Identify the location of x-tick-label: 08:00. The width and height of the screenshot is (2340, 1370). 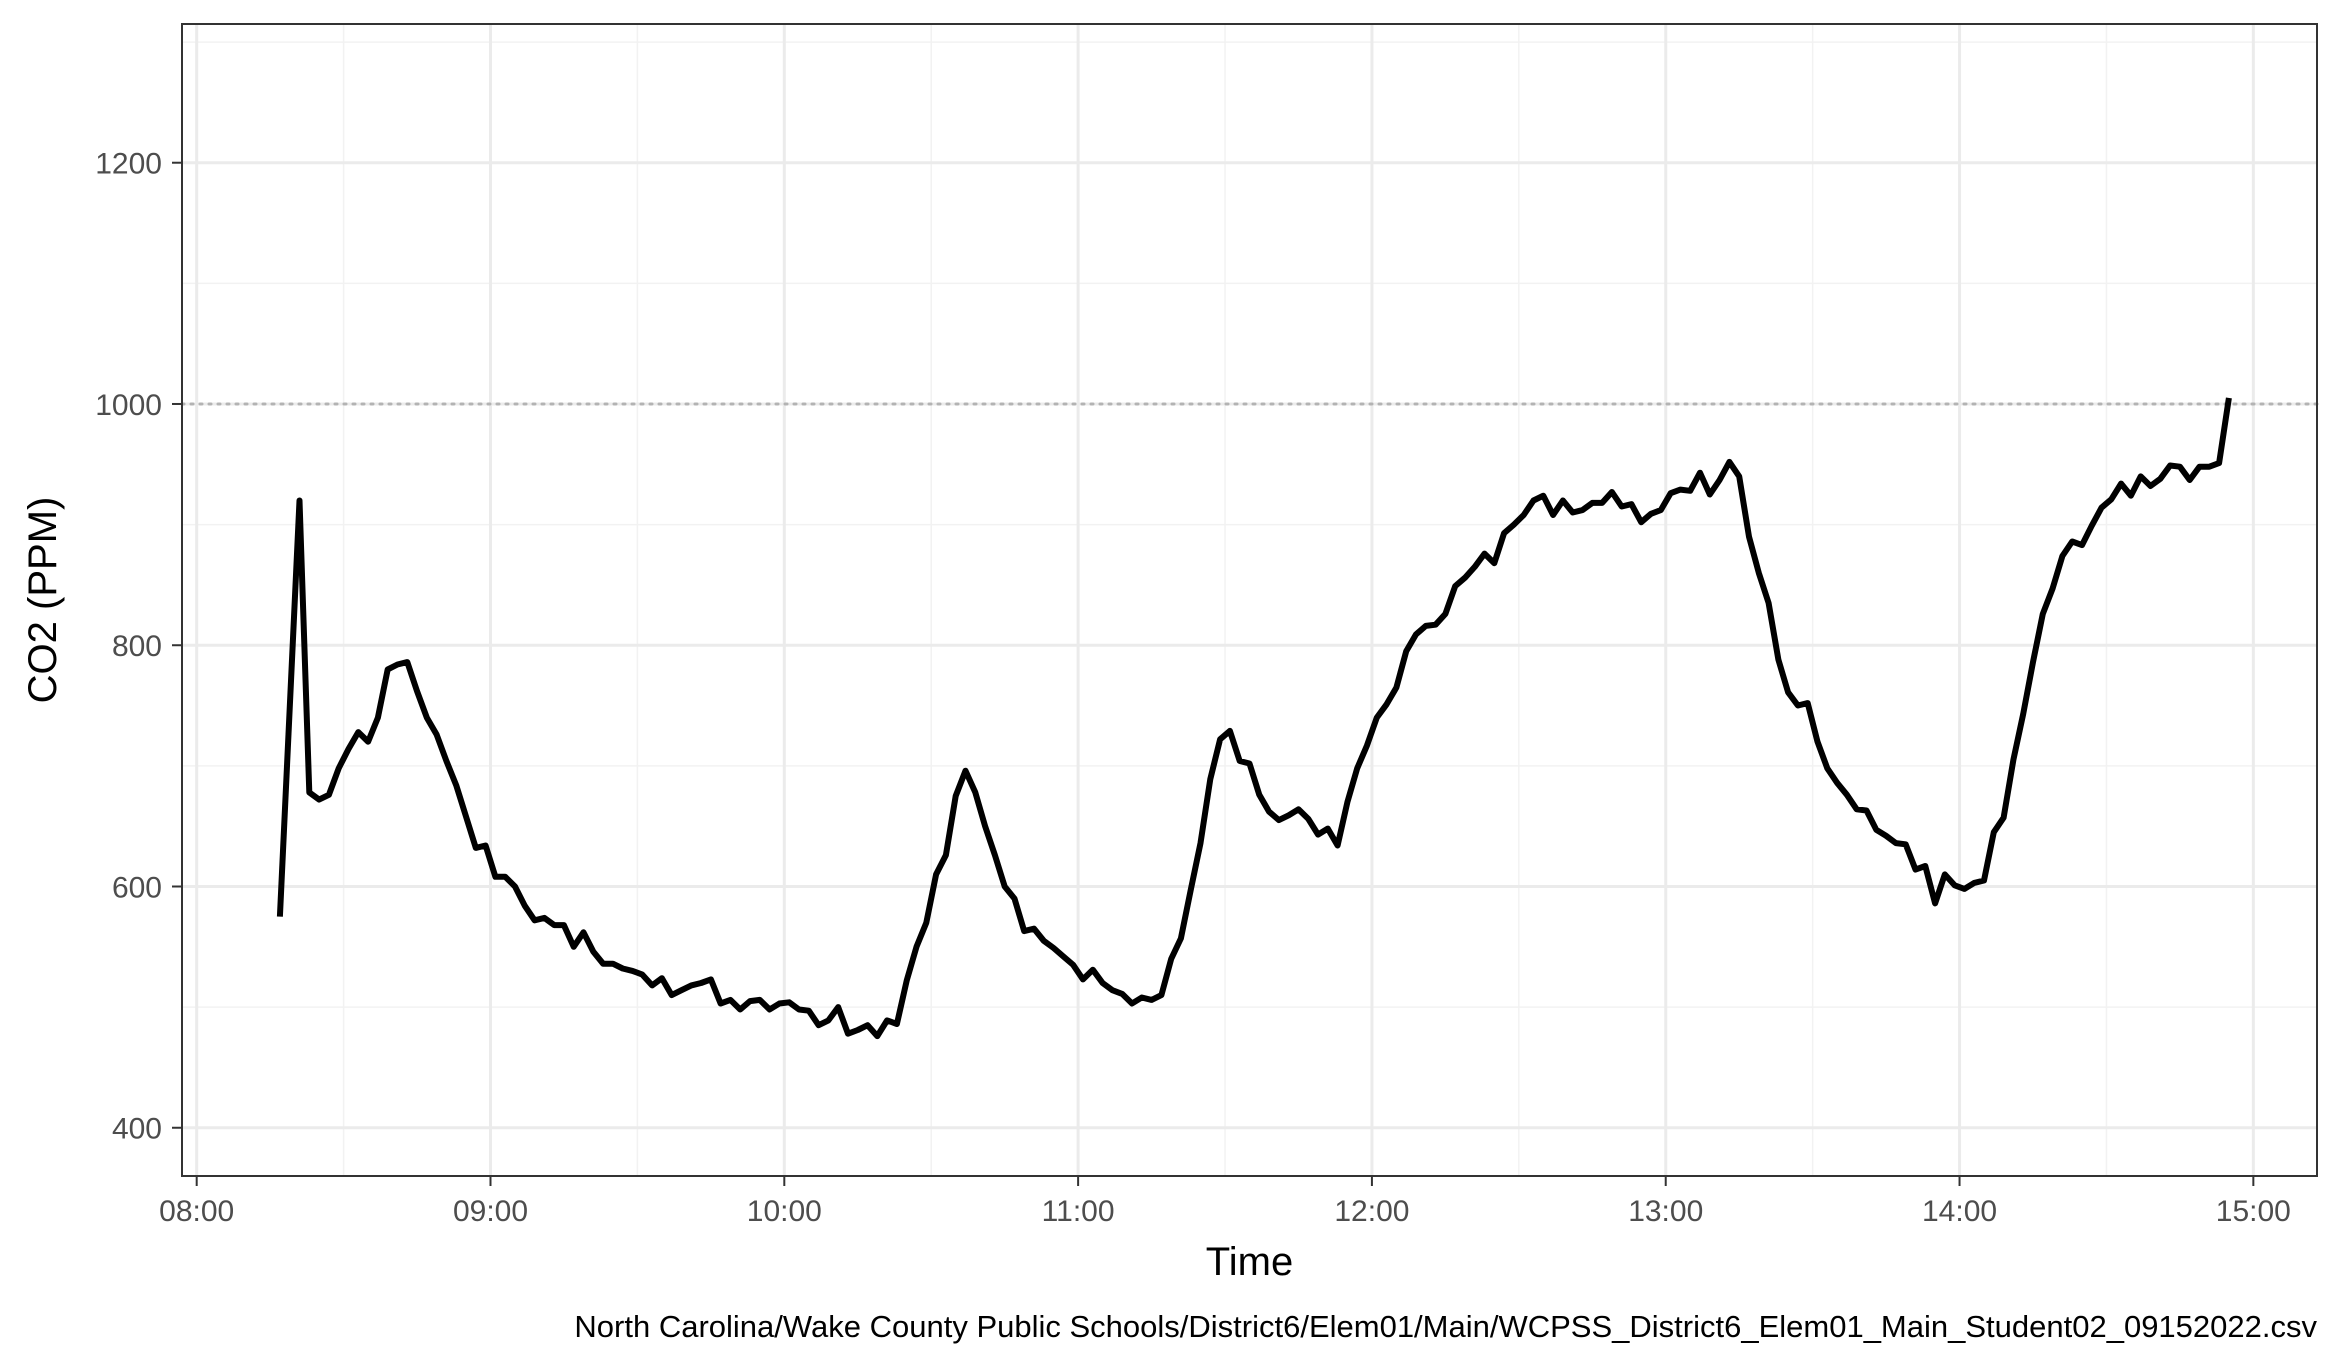
(196, 1211).